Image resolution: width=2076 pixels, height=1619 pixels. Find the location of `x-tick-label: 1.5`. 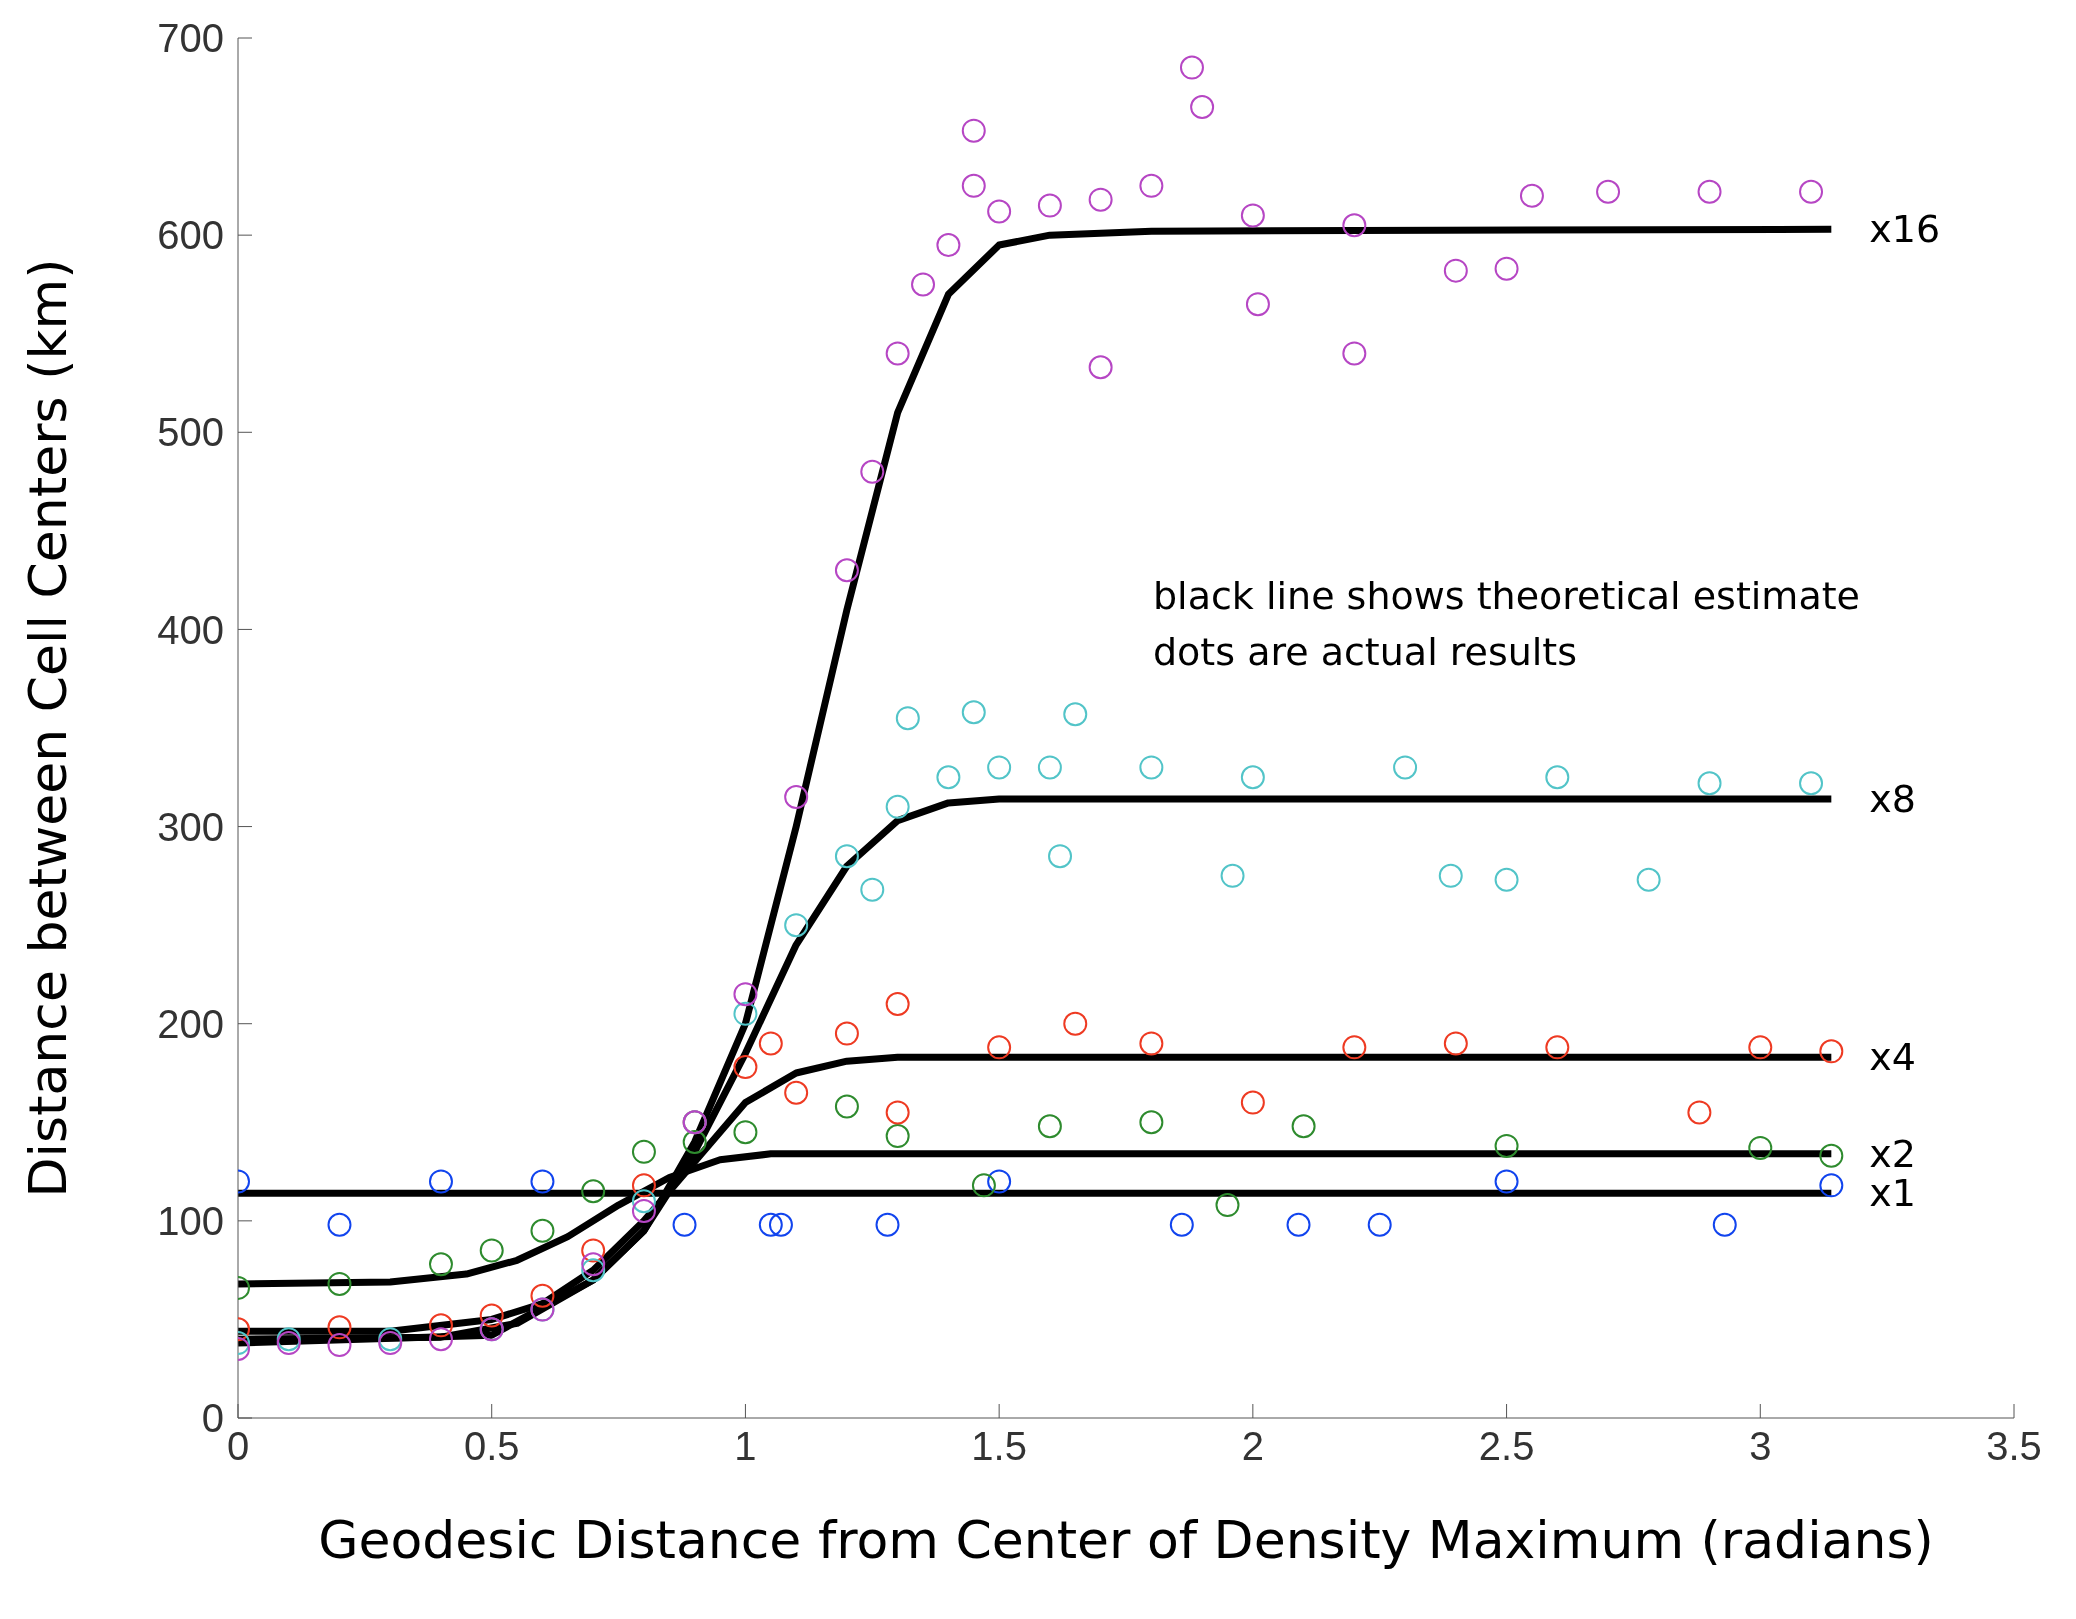

x-tick-label: 1.5 is located at coordinates (999, 1446).